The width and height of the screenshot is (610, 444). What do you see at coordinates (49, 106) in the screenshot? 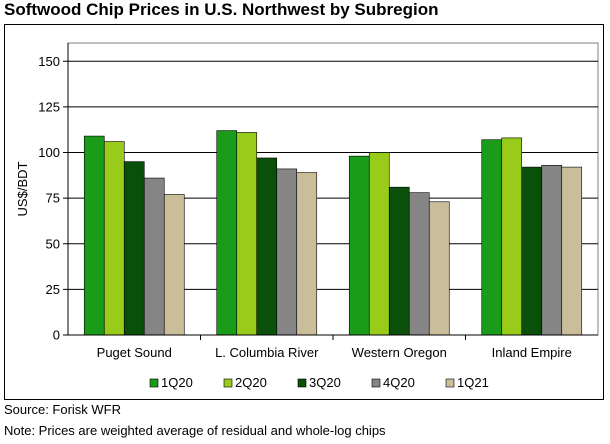
I see `y-tick-label: 125` at bounding box center [49, 106].